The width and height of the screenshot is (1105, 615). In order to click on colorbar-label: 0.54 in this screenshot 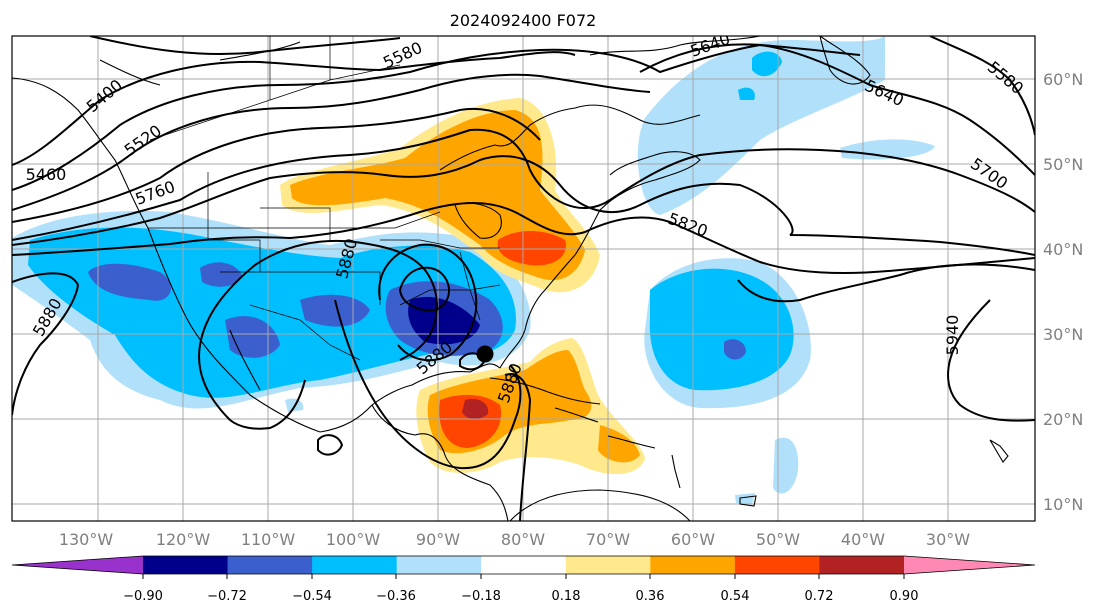, I will do `click(735, 596)`.